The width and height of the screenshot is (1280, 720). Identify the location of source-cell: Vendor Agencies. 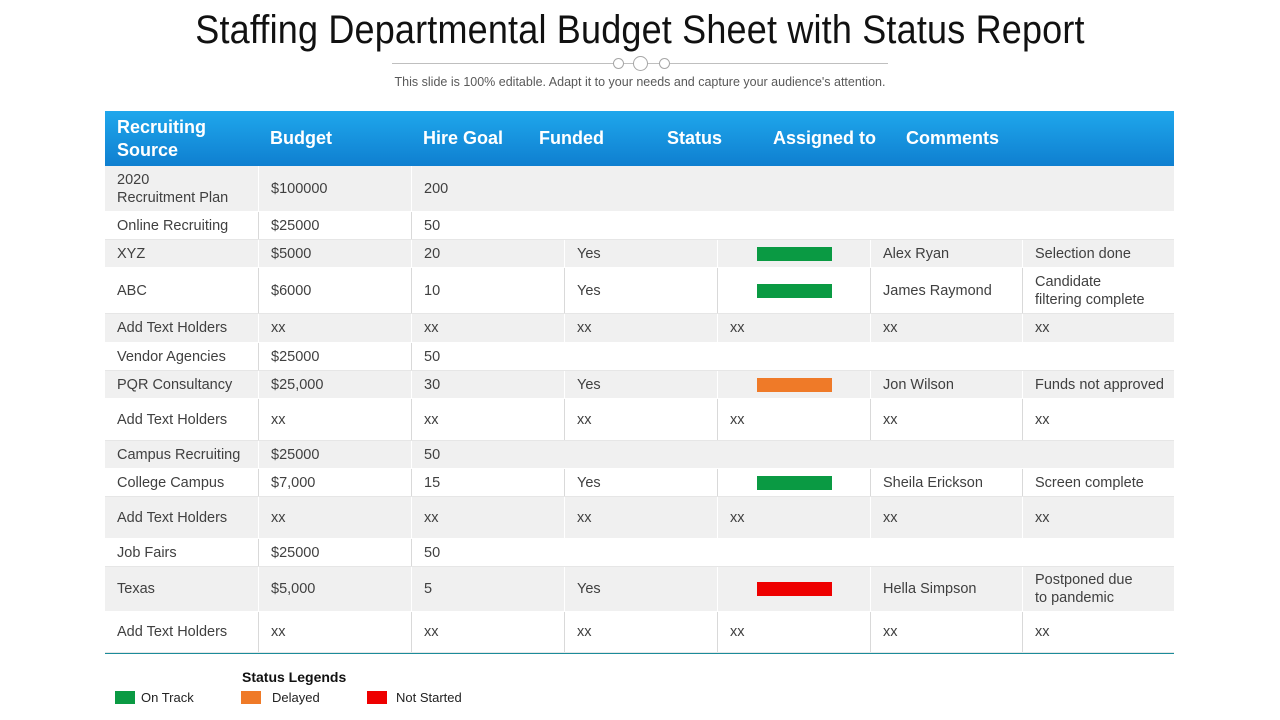
(181, 356).